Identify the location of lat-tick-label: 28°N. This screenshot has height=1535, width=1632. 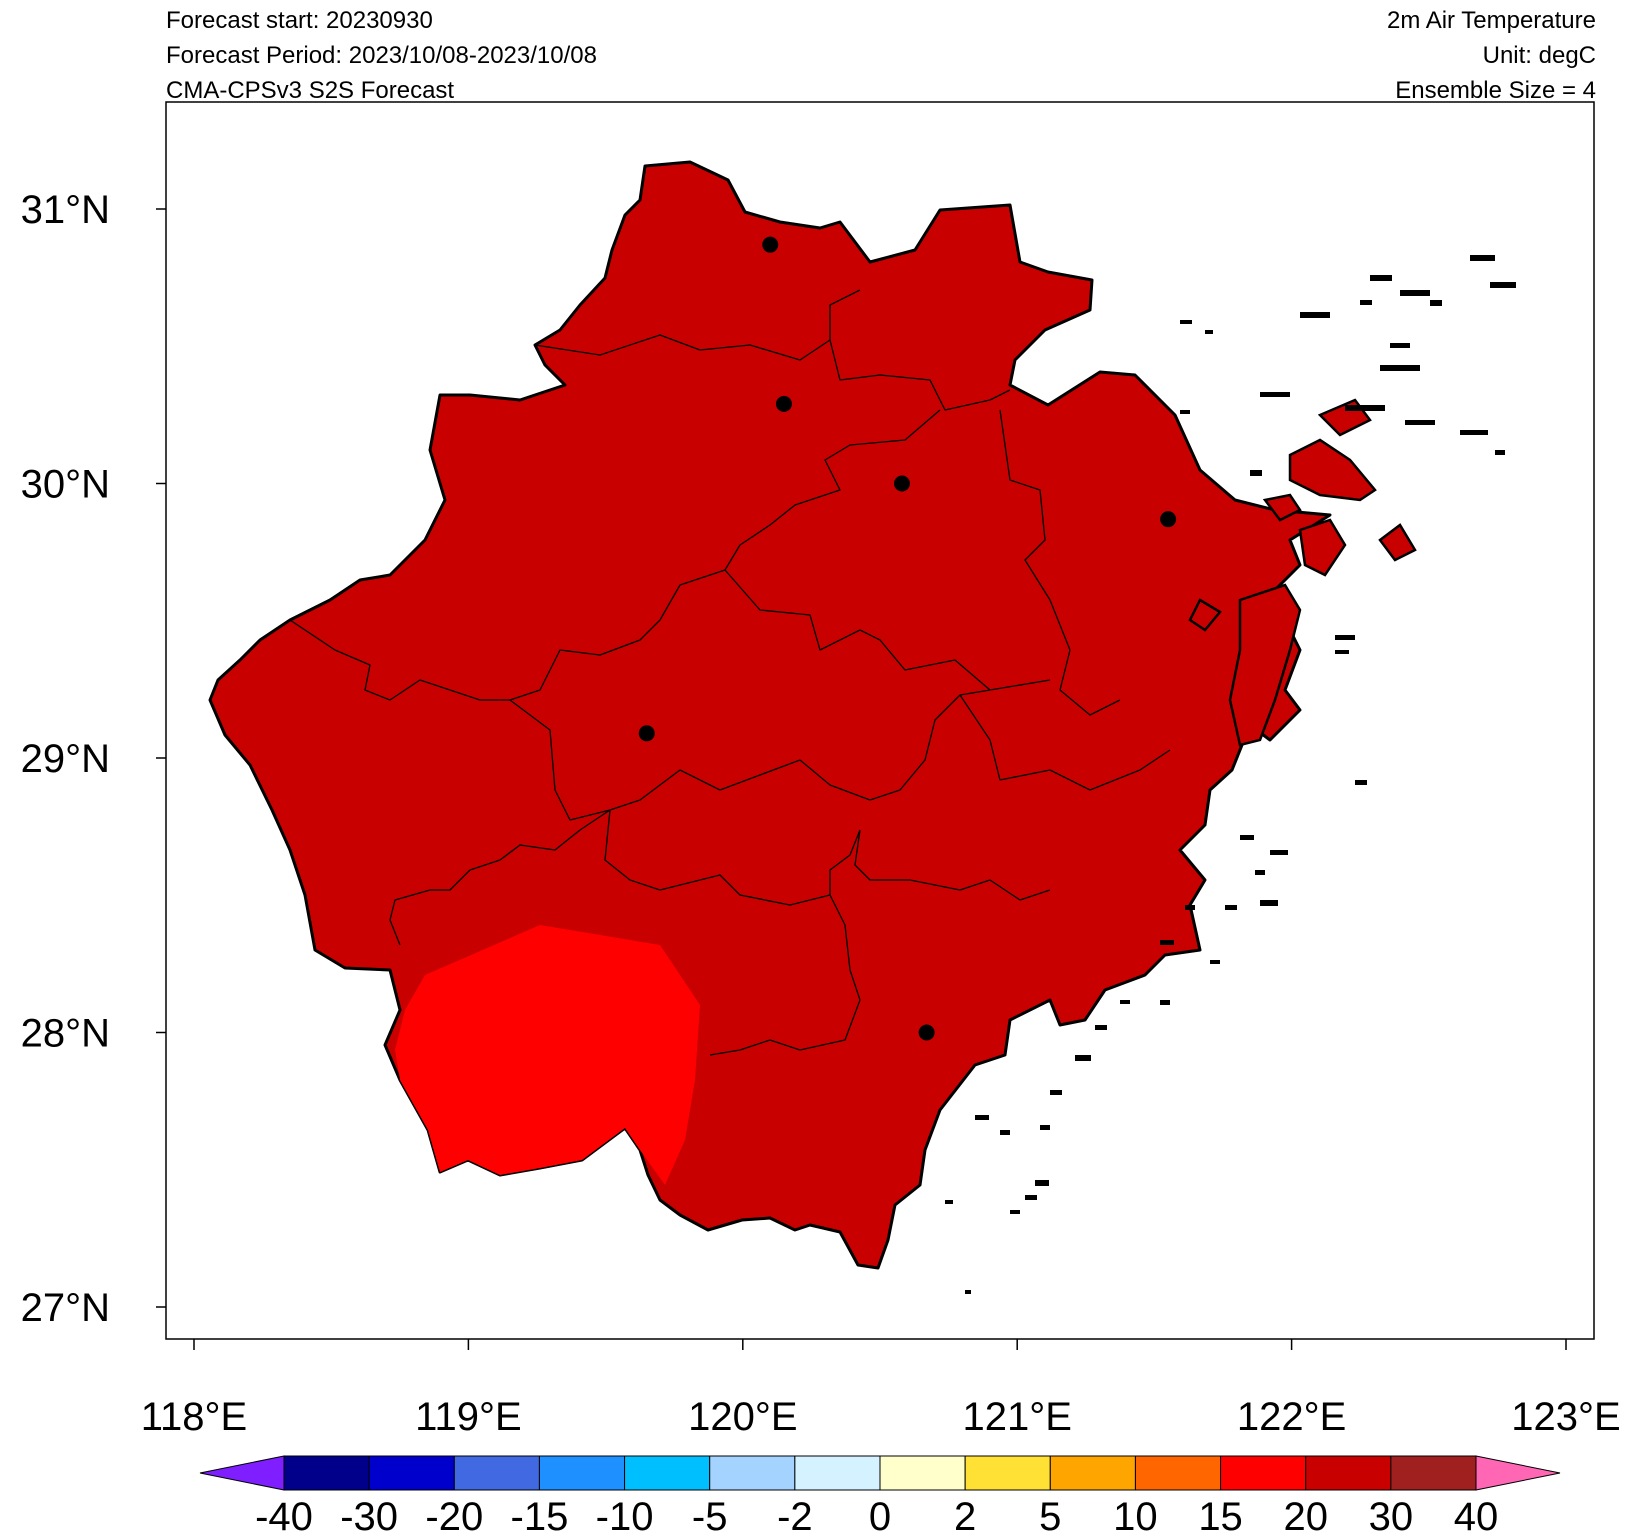
(65, 1034).